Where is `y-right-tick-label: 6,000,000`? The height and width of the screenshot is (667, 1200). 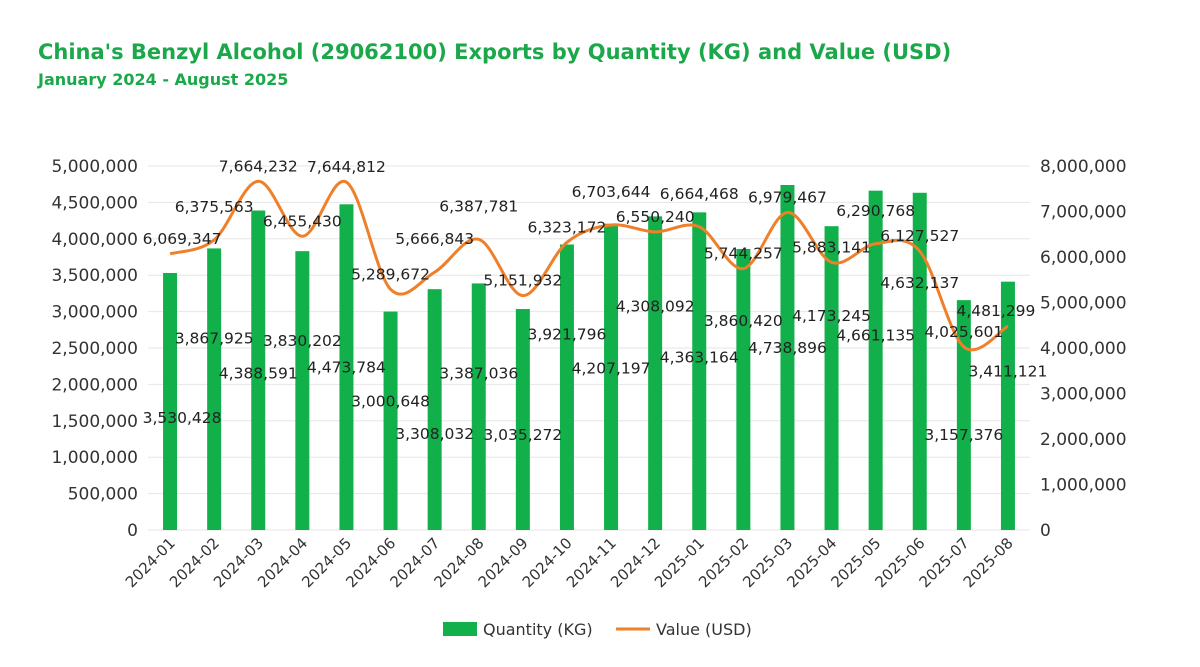
y-right-tick-label: 6,000,000 is located at coordinates (1083, 258).